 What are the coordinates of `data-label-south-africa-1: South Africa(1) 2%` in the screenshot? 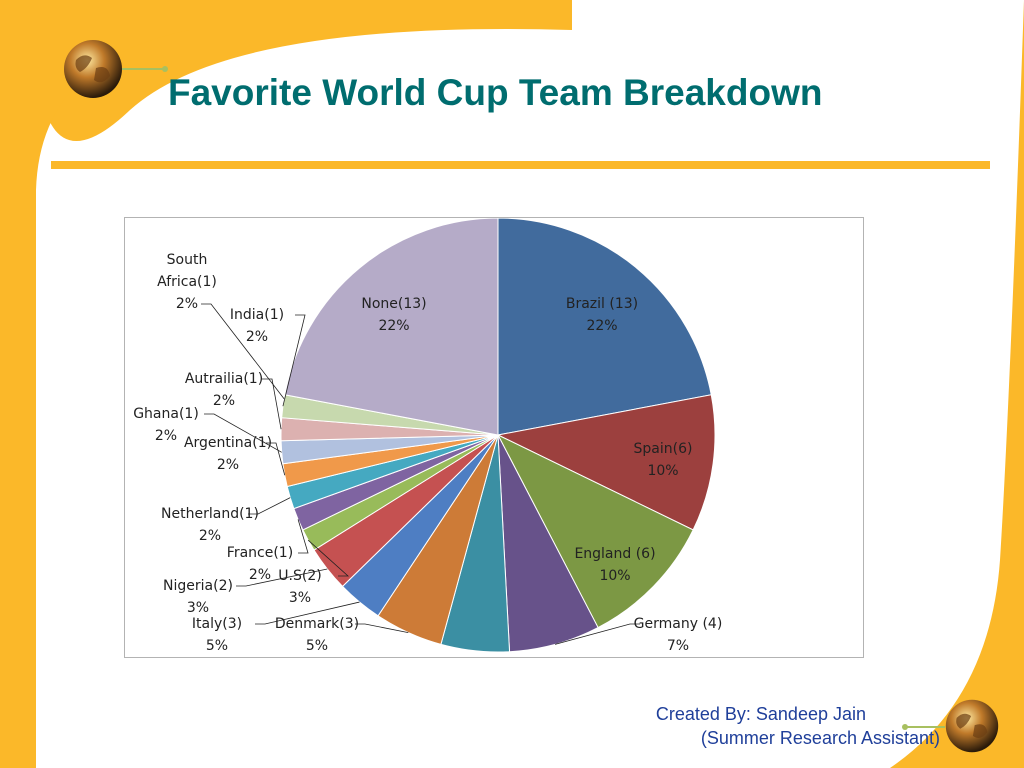 It's located at (187, 282).